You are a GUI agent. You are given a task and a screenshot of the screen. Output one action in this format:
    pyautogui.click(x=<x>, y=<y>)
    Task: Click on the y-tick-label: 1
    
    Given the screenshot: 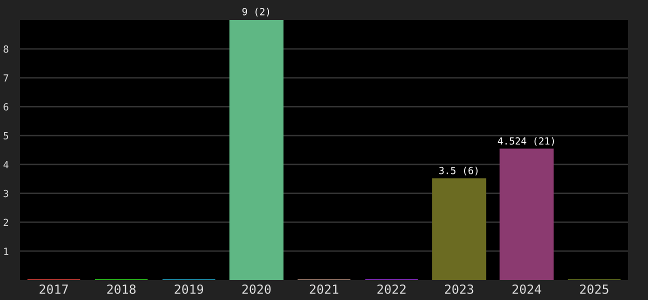 What is the action you would take?
    pyautogui.click(x=6, y=251)
    